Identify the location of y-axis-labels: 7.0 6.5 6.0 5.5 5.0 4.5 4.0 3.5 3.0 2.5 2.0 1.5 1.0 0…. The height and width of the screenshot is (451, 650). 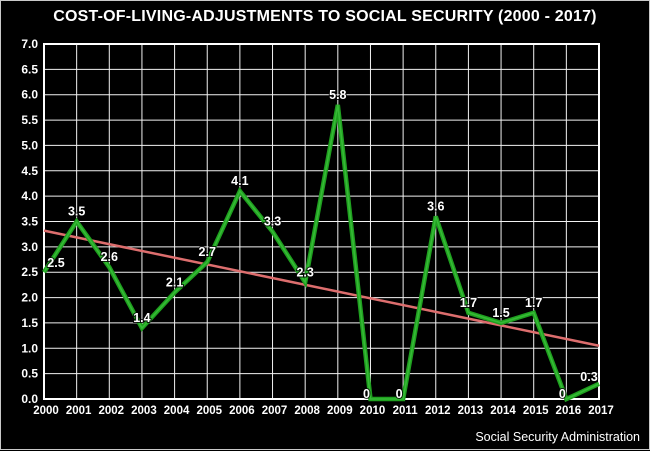
(29, 221).